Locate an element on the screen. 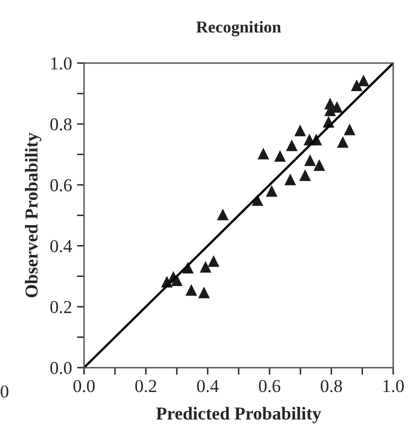 This screenshot has width=410, height=432. x-tick-label: 0.4 is located at coordinates (208, 386).